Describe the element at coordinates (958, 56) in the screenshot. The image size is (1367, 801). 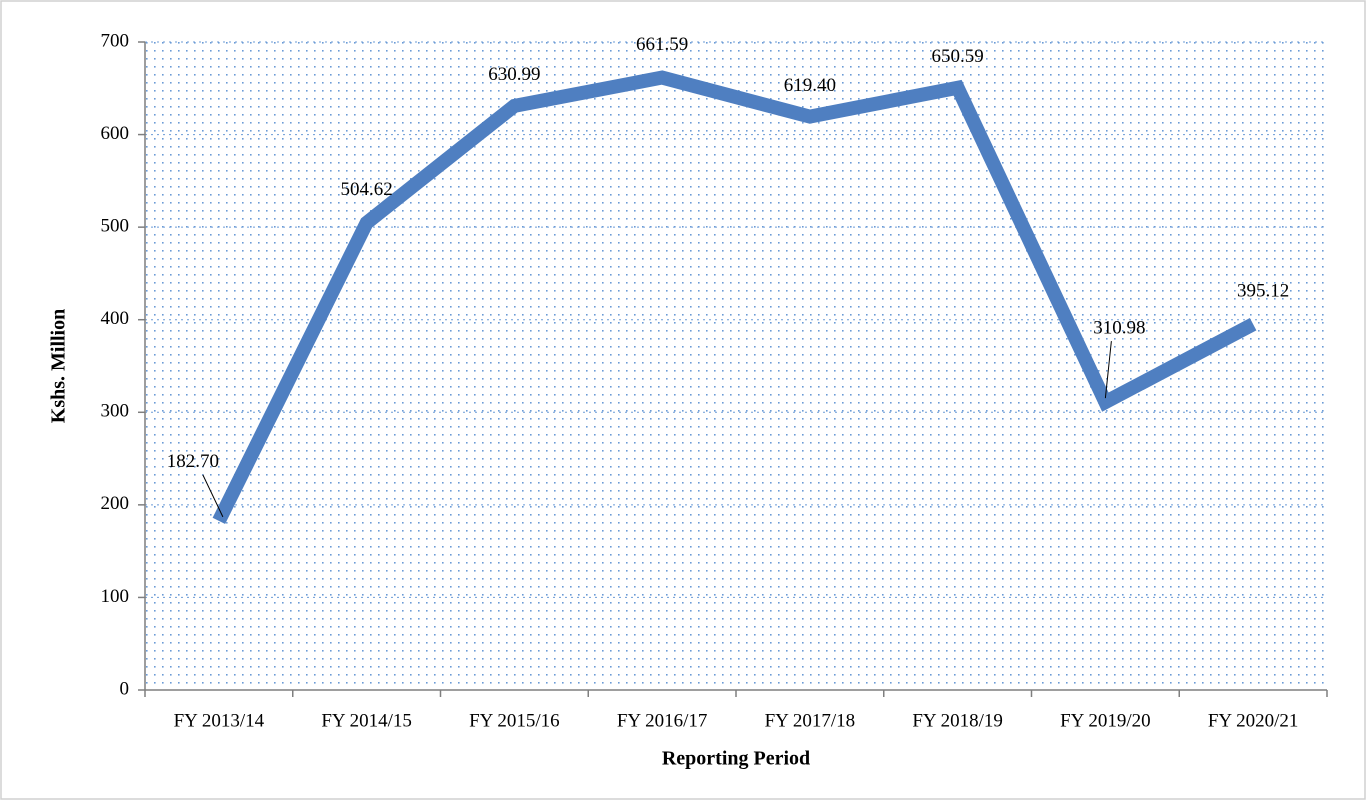
I see `data-label: 650.59` at that location.